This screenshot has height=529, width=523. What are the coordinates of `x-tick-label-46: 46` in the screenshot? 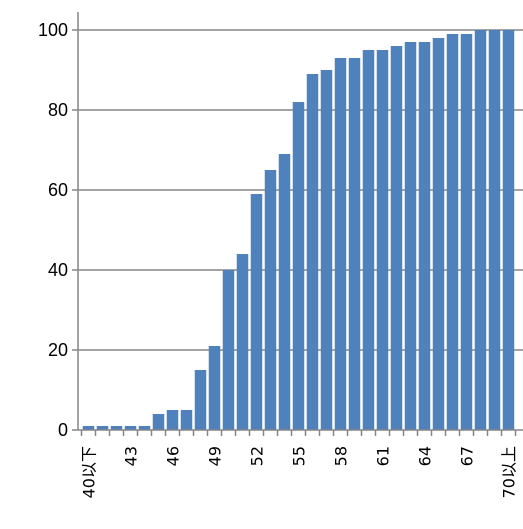 It's located at (173, 456).